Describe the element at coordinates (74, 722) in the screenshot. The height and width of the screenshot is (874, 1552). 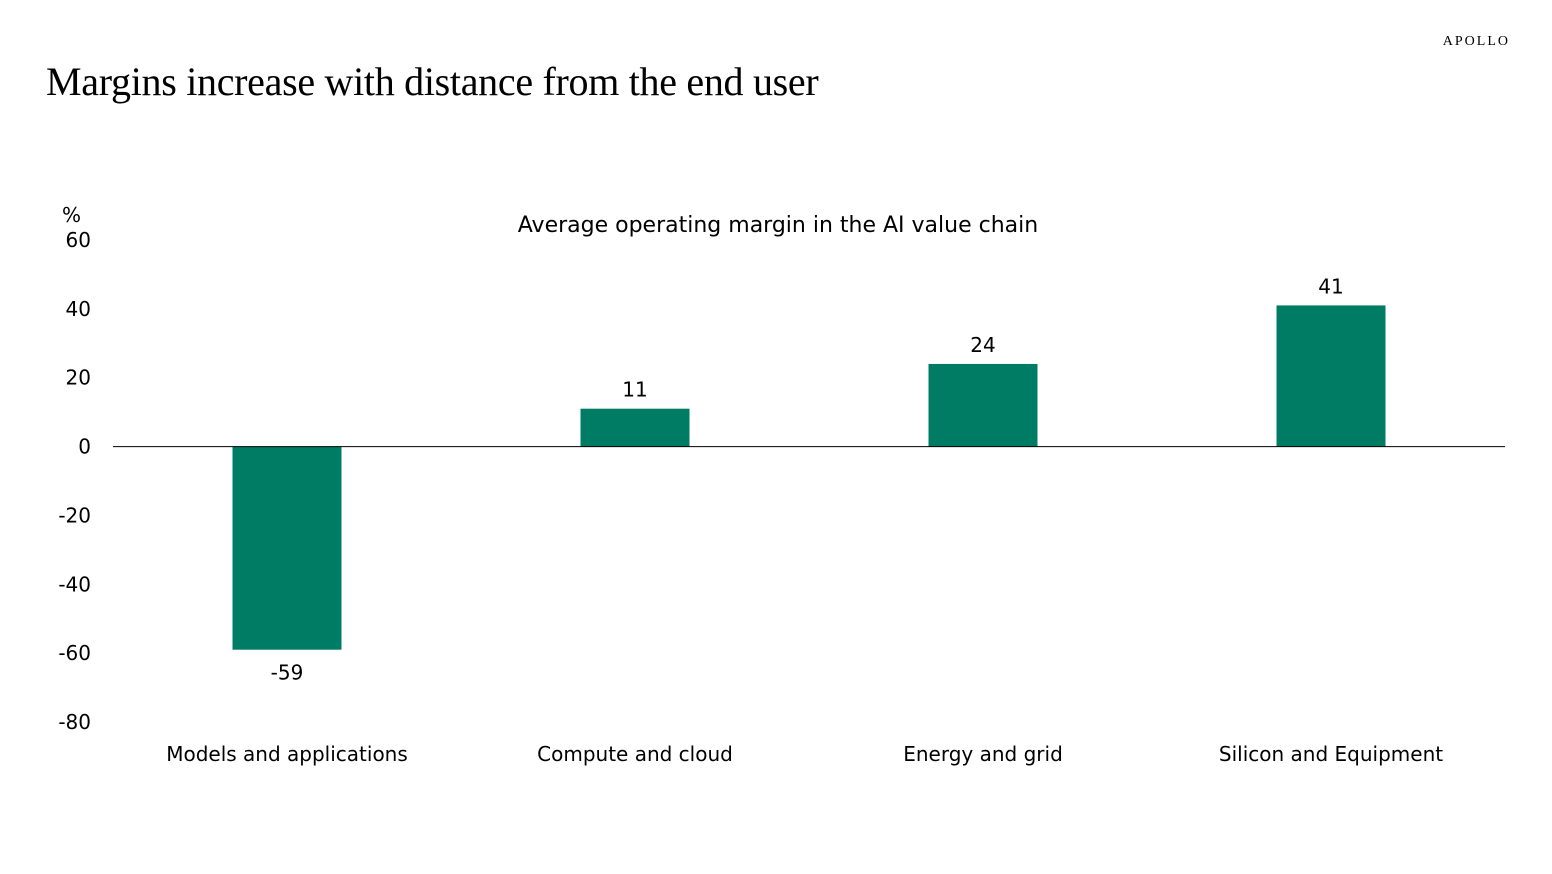
I see `y-tick-label: -80` at that location.